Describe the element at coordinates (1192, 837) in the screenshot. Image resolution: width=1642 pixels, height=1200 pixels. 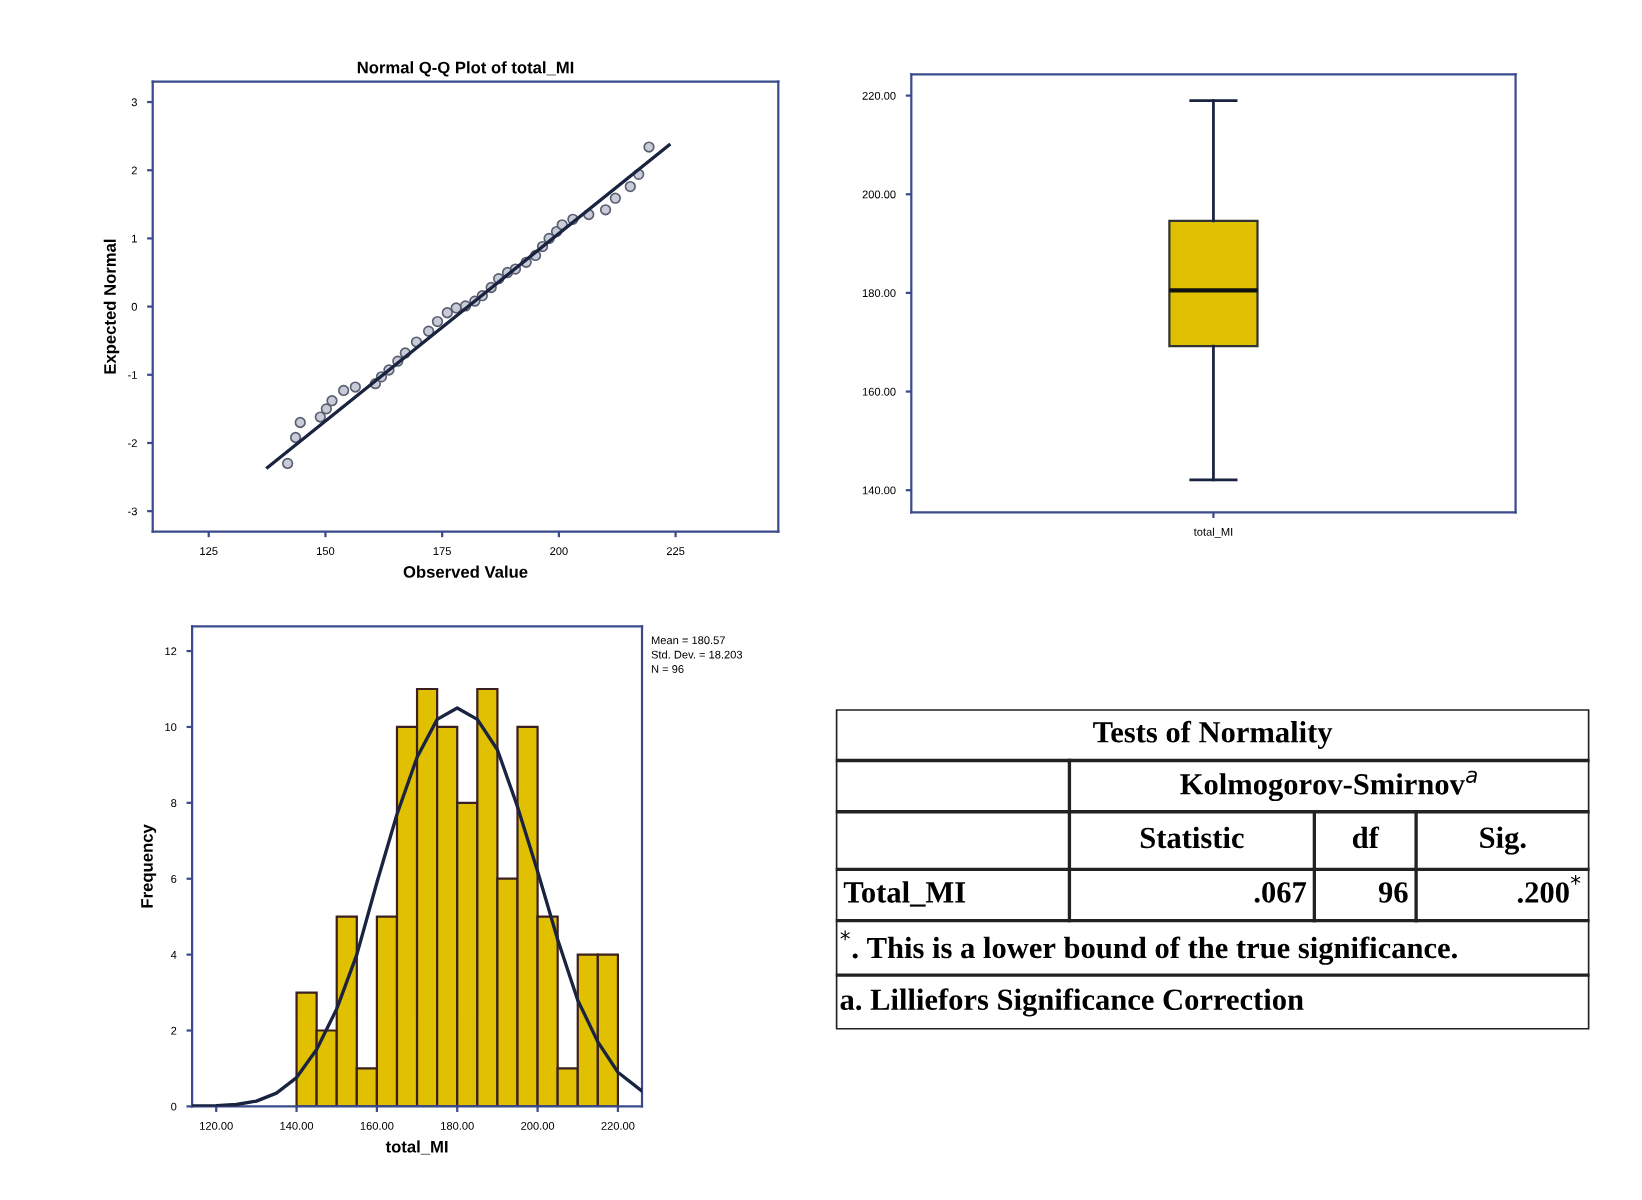
I see `text: Statistic` at that location.